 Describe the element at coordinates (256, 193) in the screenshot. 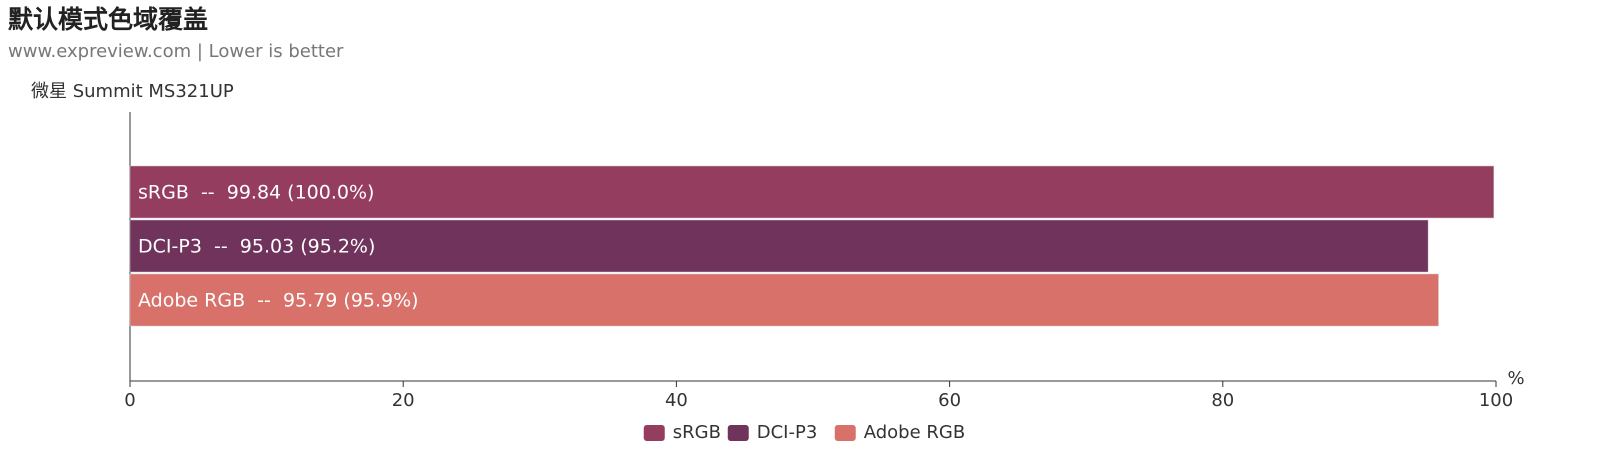

I see `data-label: sRGB -- 99.84 (100.0%)` at that location.